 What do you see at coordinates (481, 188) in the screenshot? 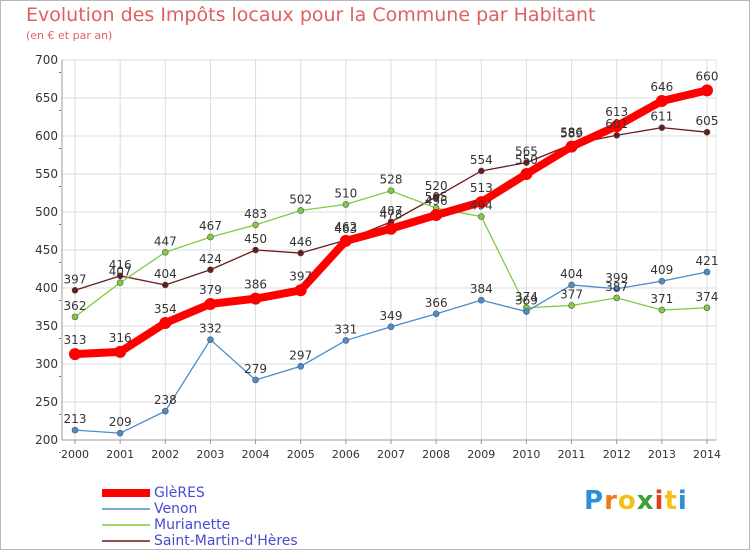
I see `data-label: 513` at bounding box center [481, 188].